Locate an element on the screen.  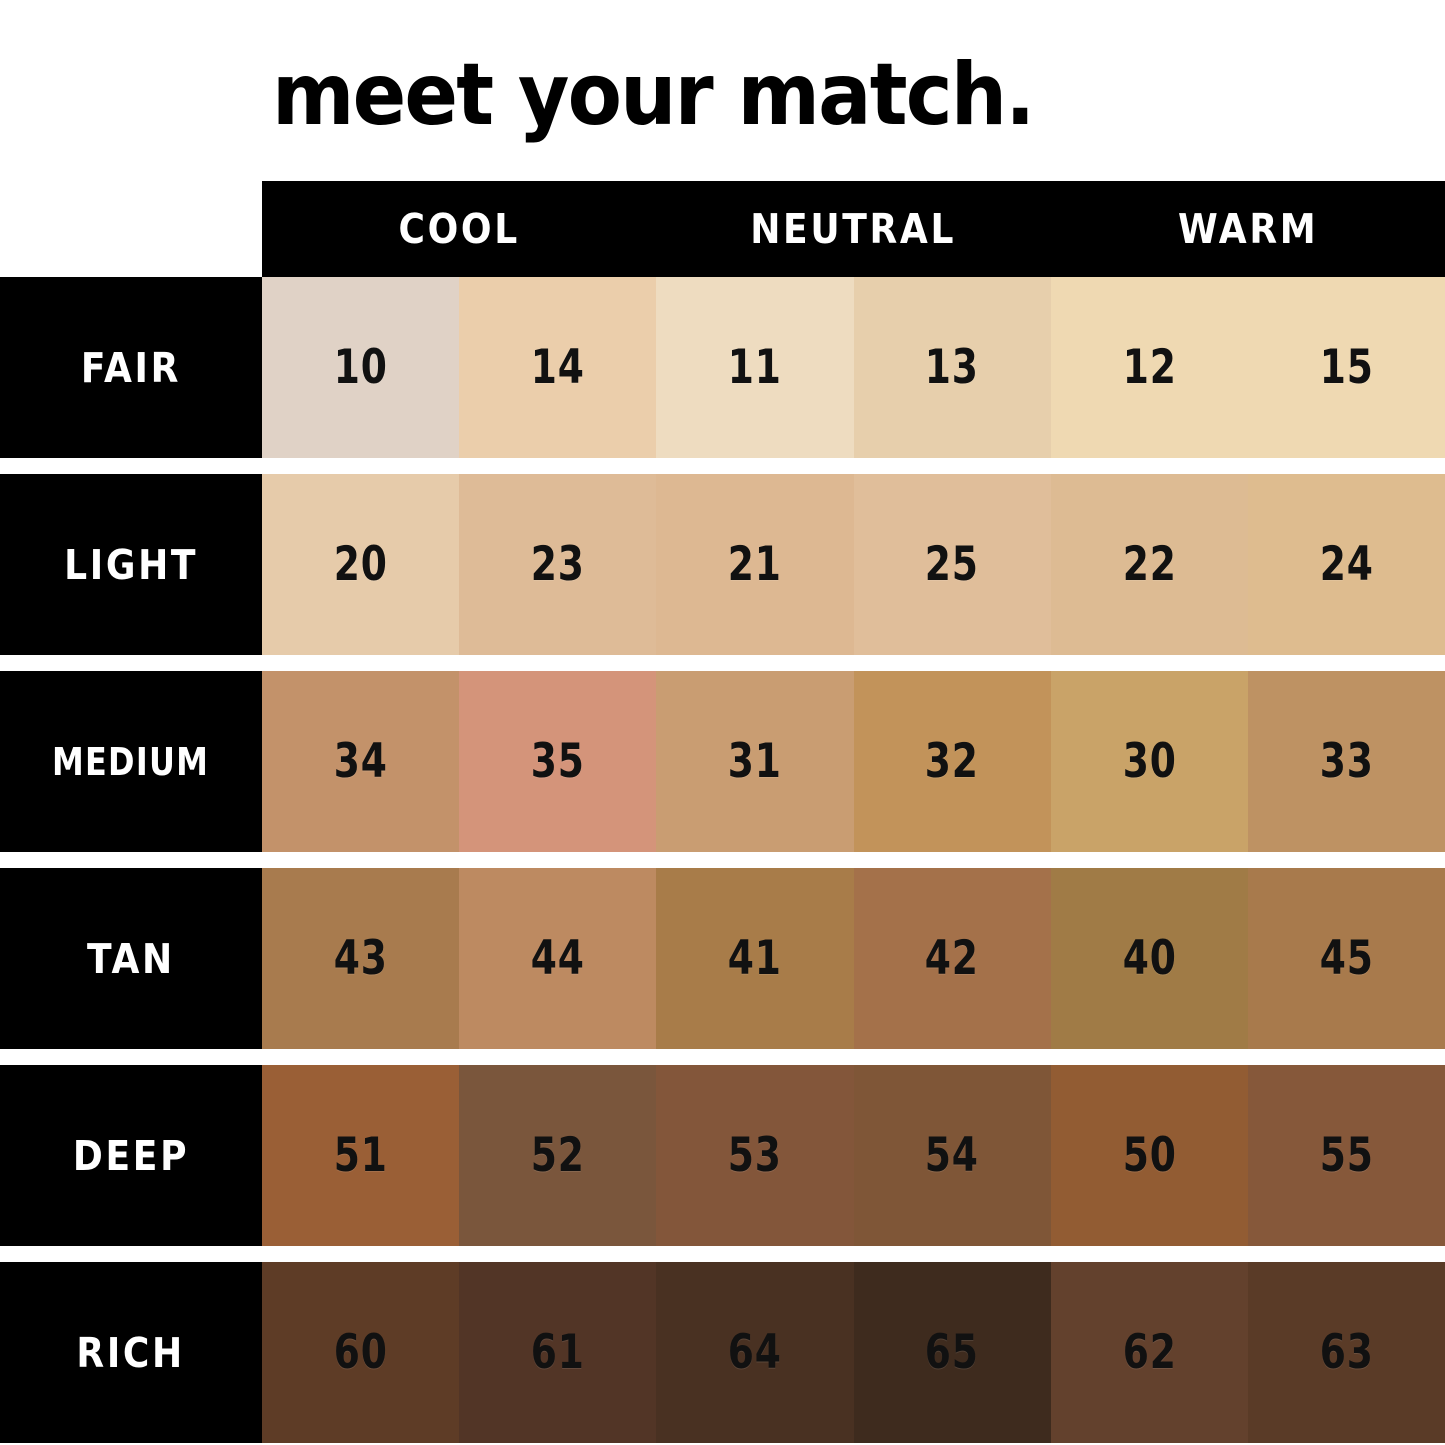
shade-swatch-13: 13 is located at coordinates (952, 367).